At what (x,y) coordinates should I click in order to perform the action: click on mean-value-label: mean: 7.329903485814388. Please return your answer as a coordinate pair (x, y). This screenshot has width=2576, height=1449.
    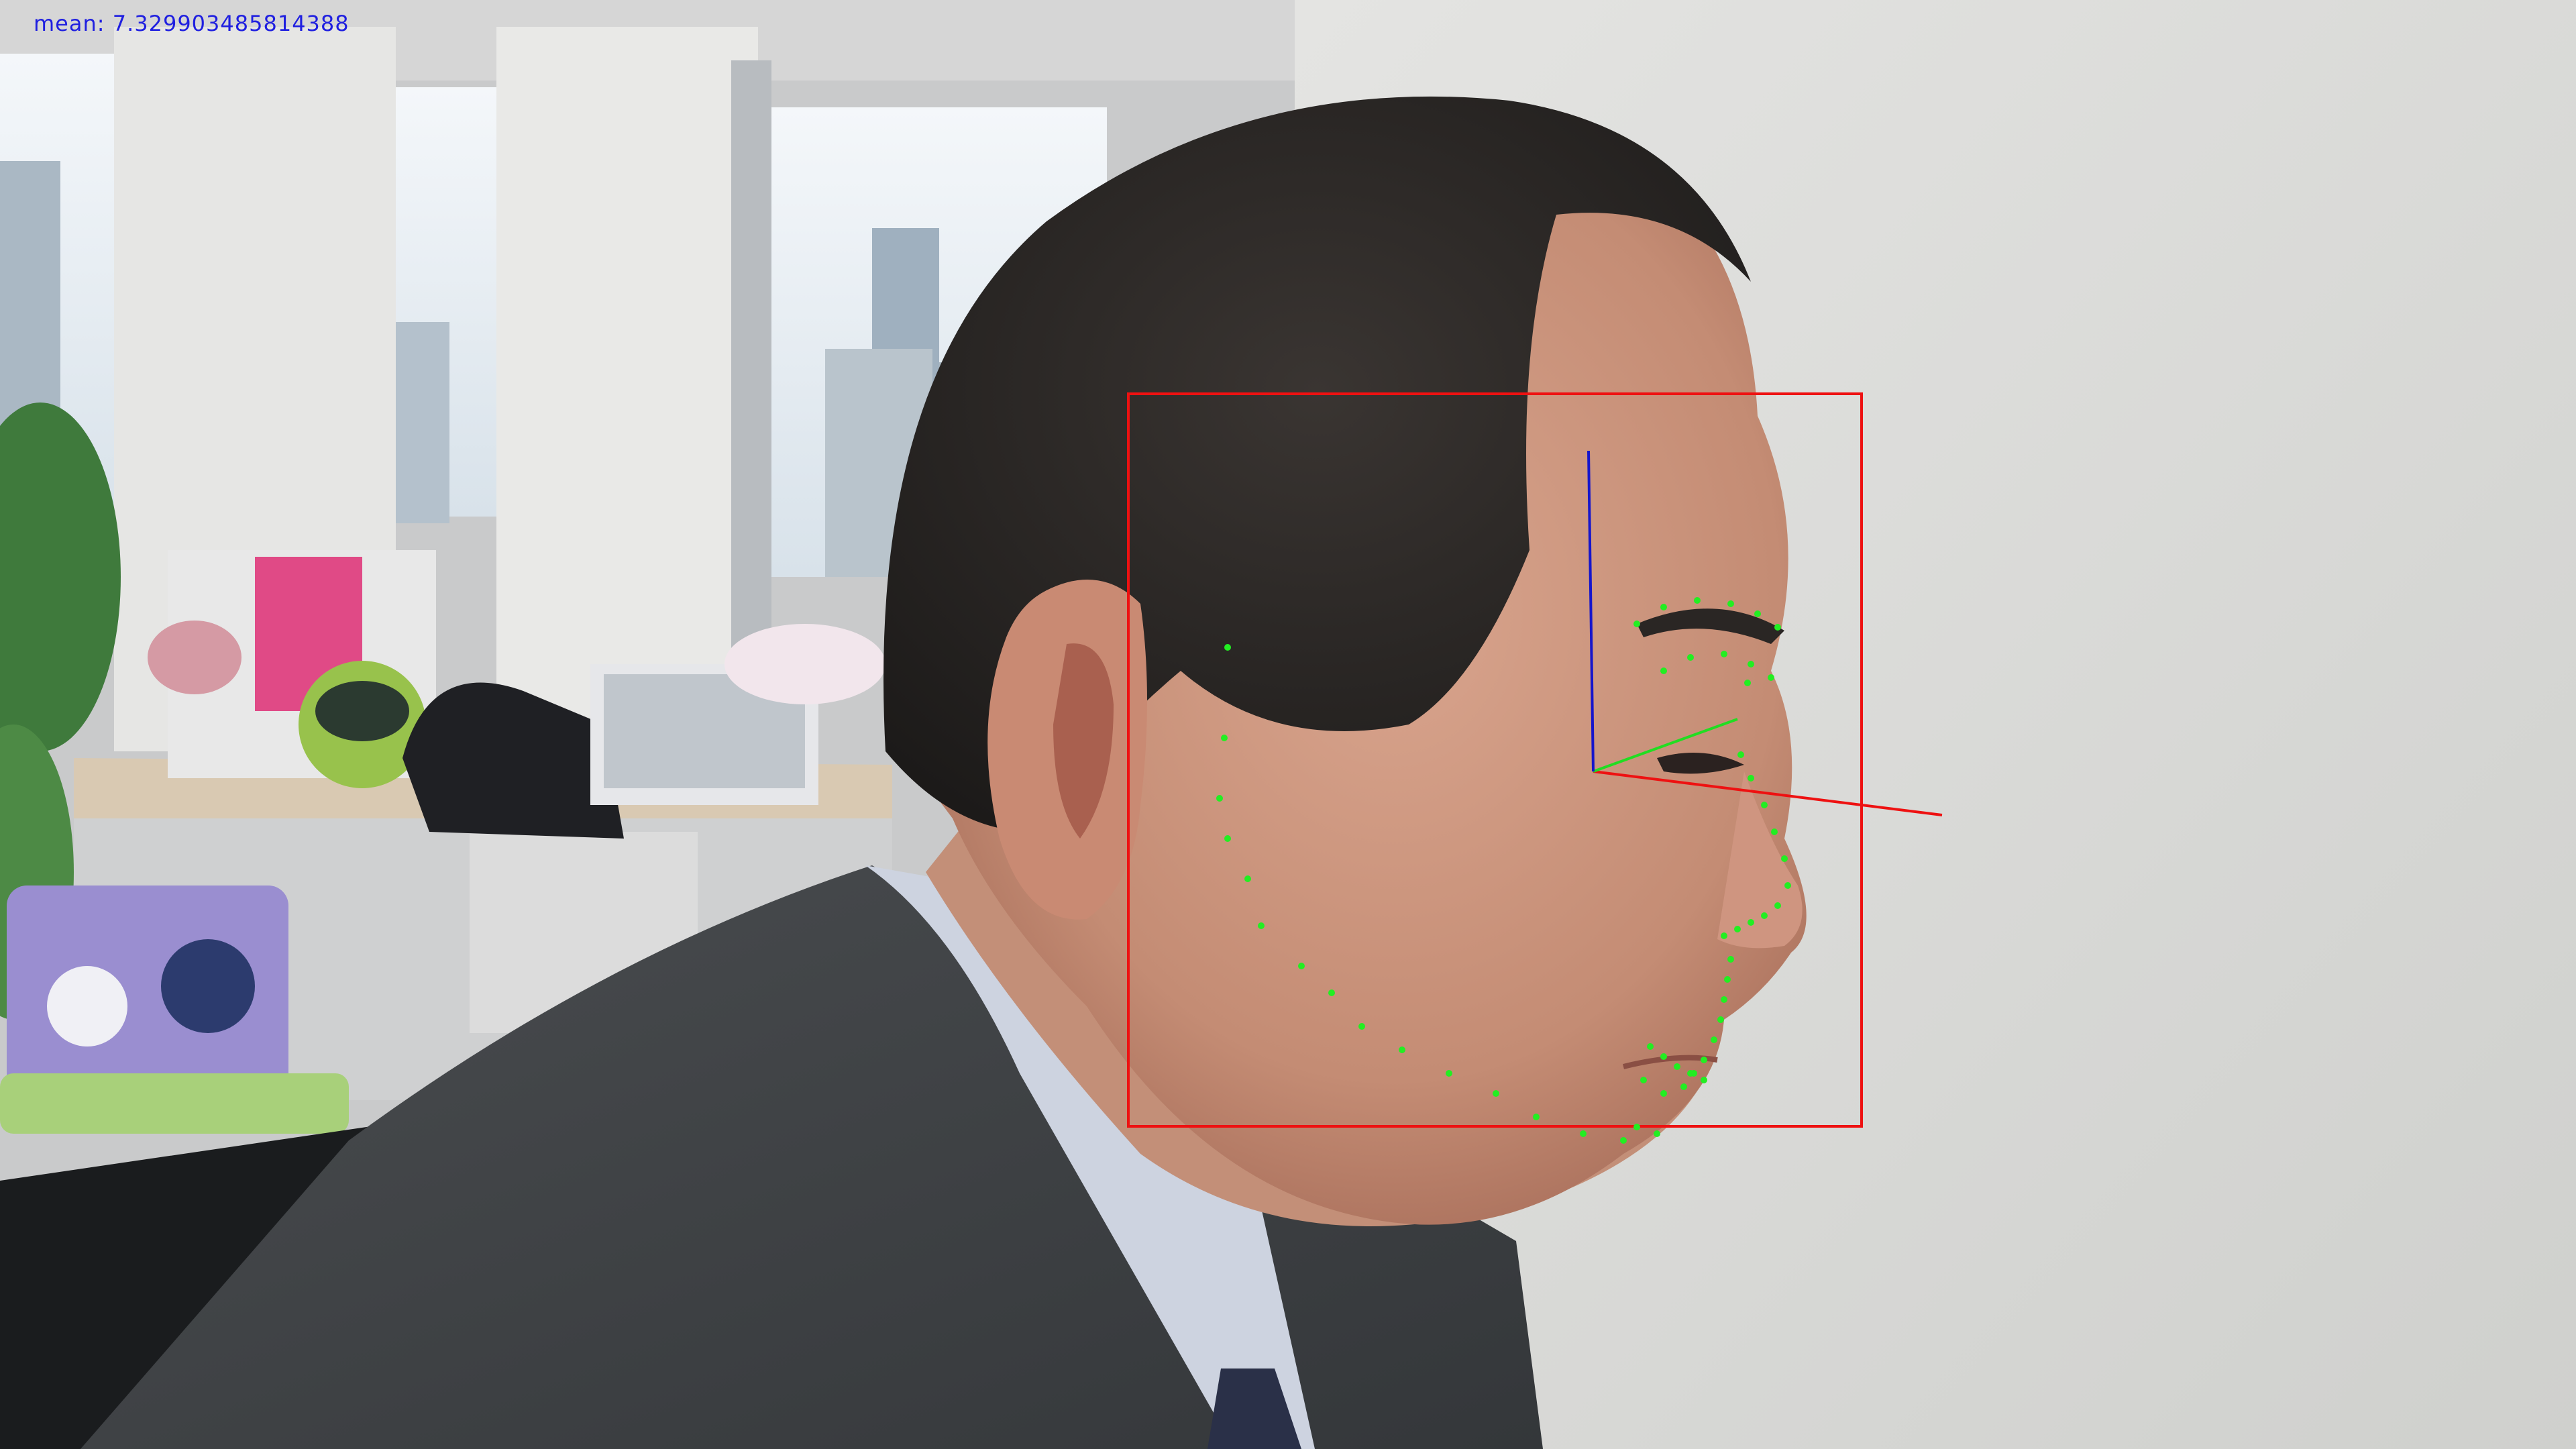
    Looking at the image, I should click on (192, 23).